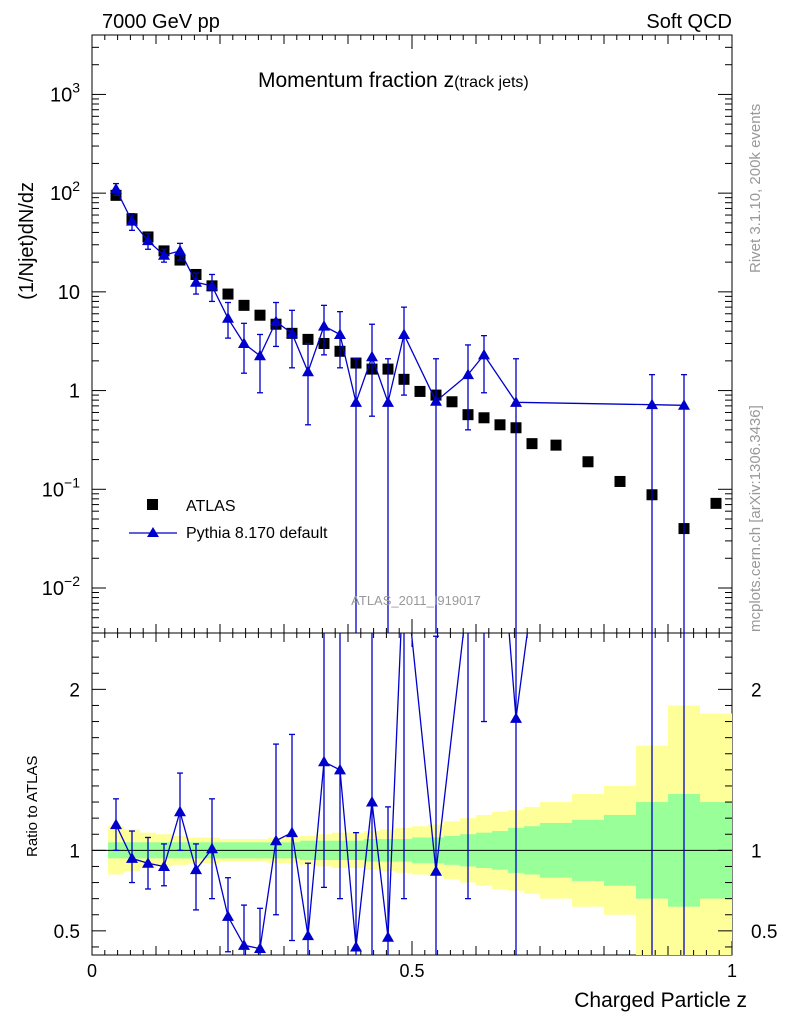 The image size is (786, 1024). I want to click on y-tick-exponent: −2, so click(72, 581).